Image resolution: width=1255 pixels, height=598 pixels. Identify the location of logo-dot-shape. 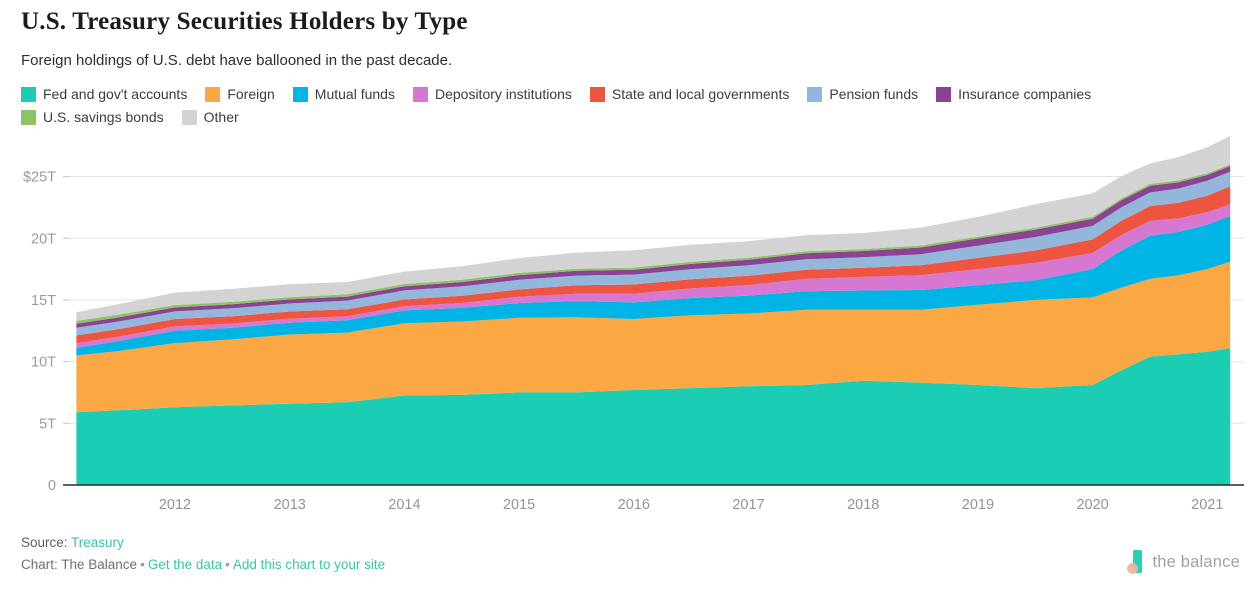
(1133, 568).